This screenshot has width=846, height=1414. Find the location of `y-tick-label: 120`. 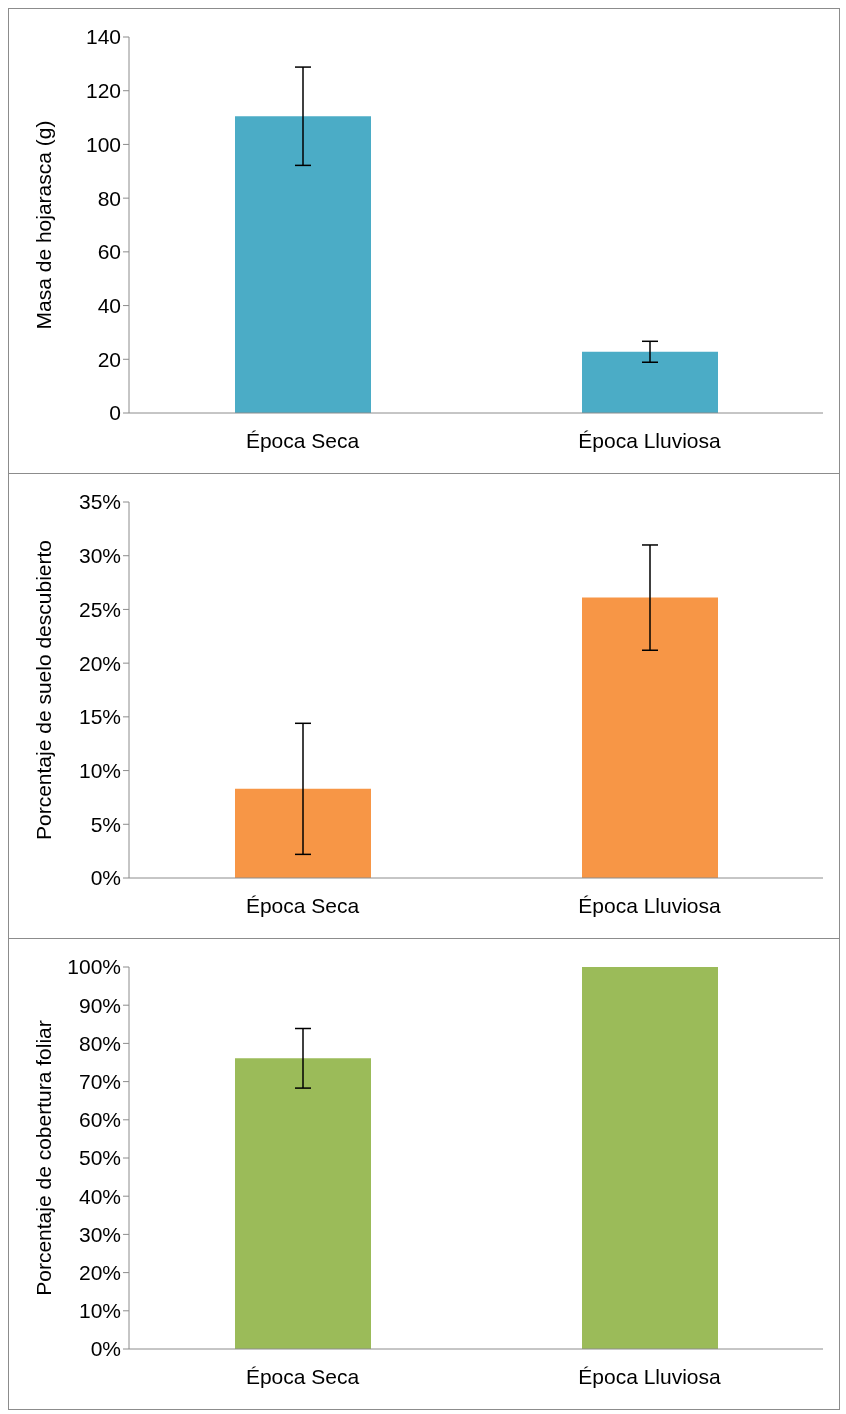

y-tick-label: 120 is located at coordinates (103, 91).